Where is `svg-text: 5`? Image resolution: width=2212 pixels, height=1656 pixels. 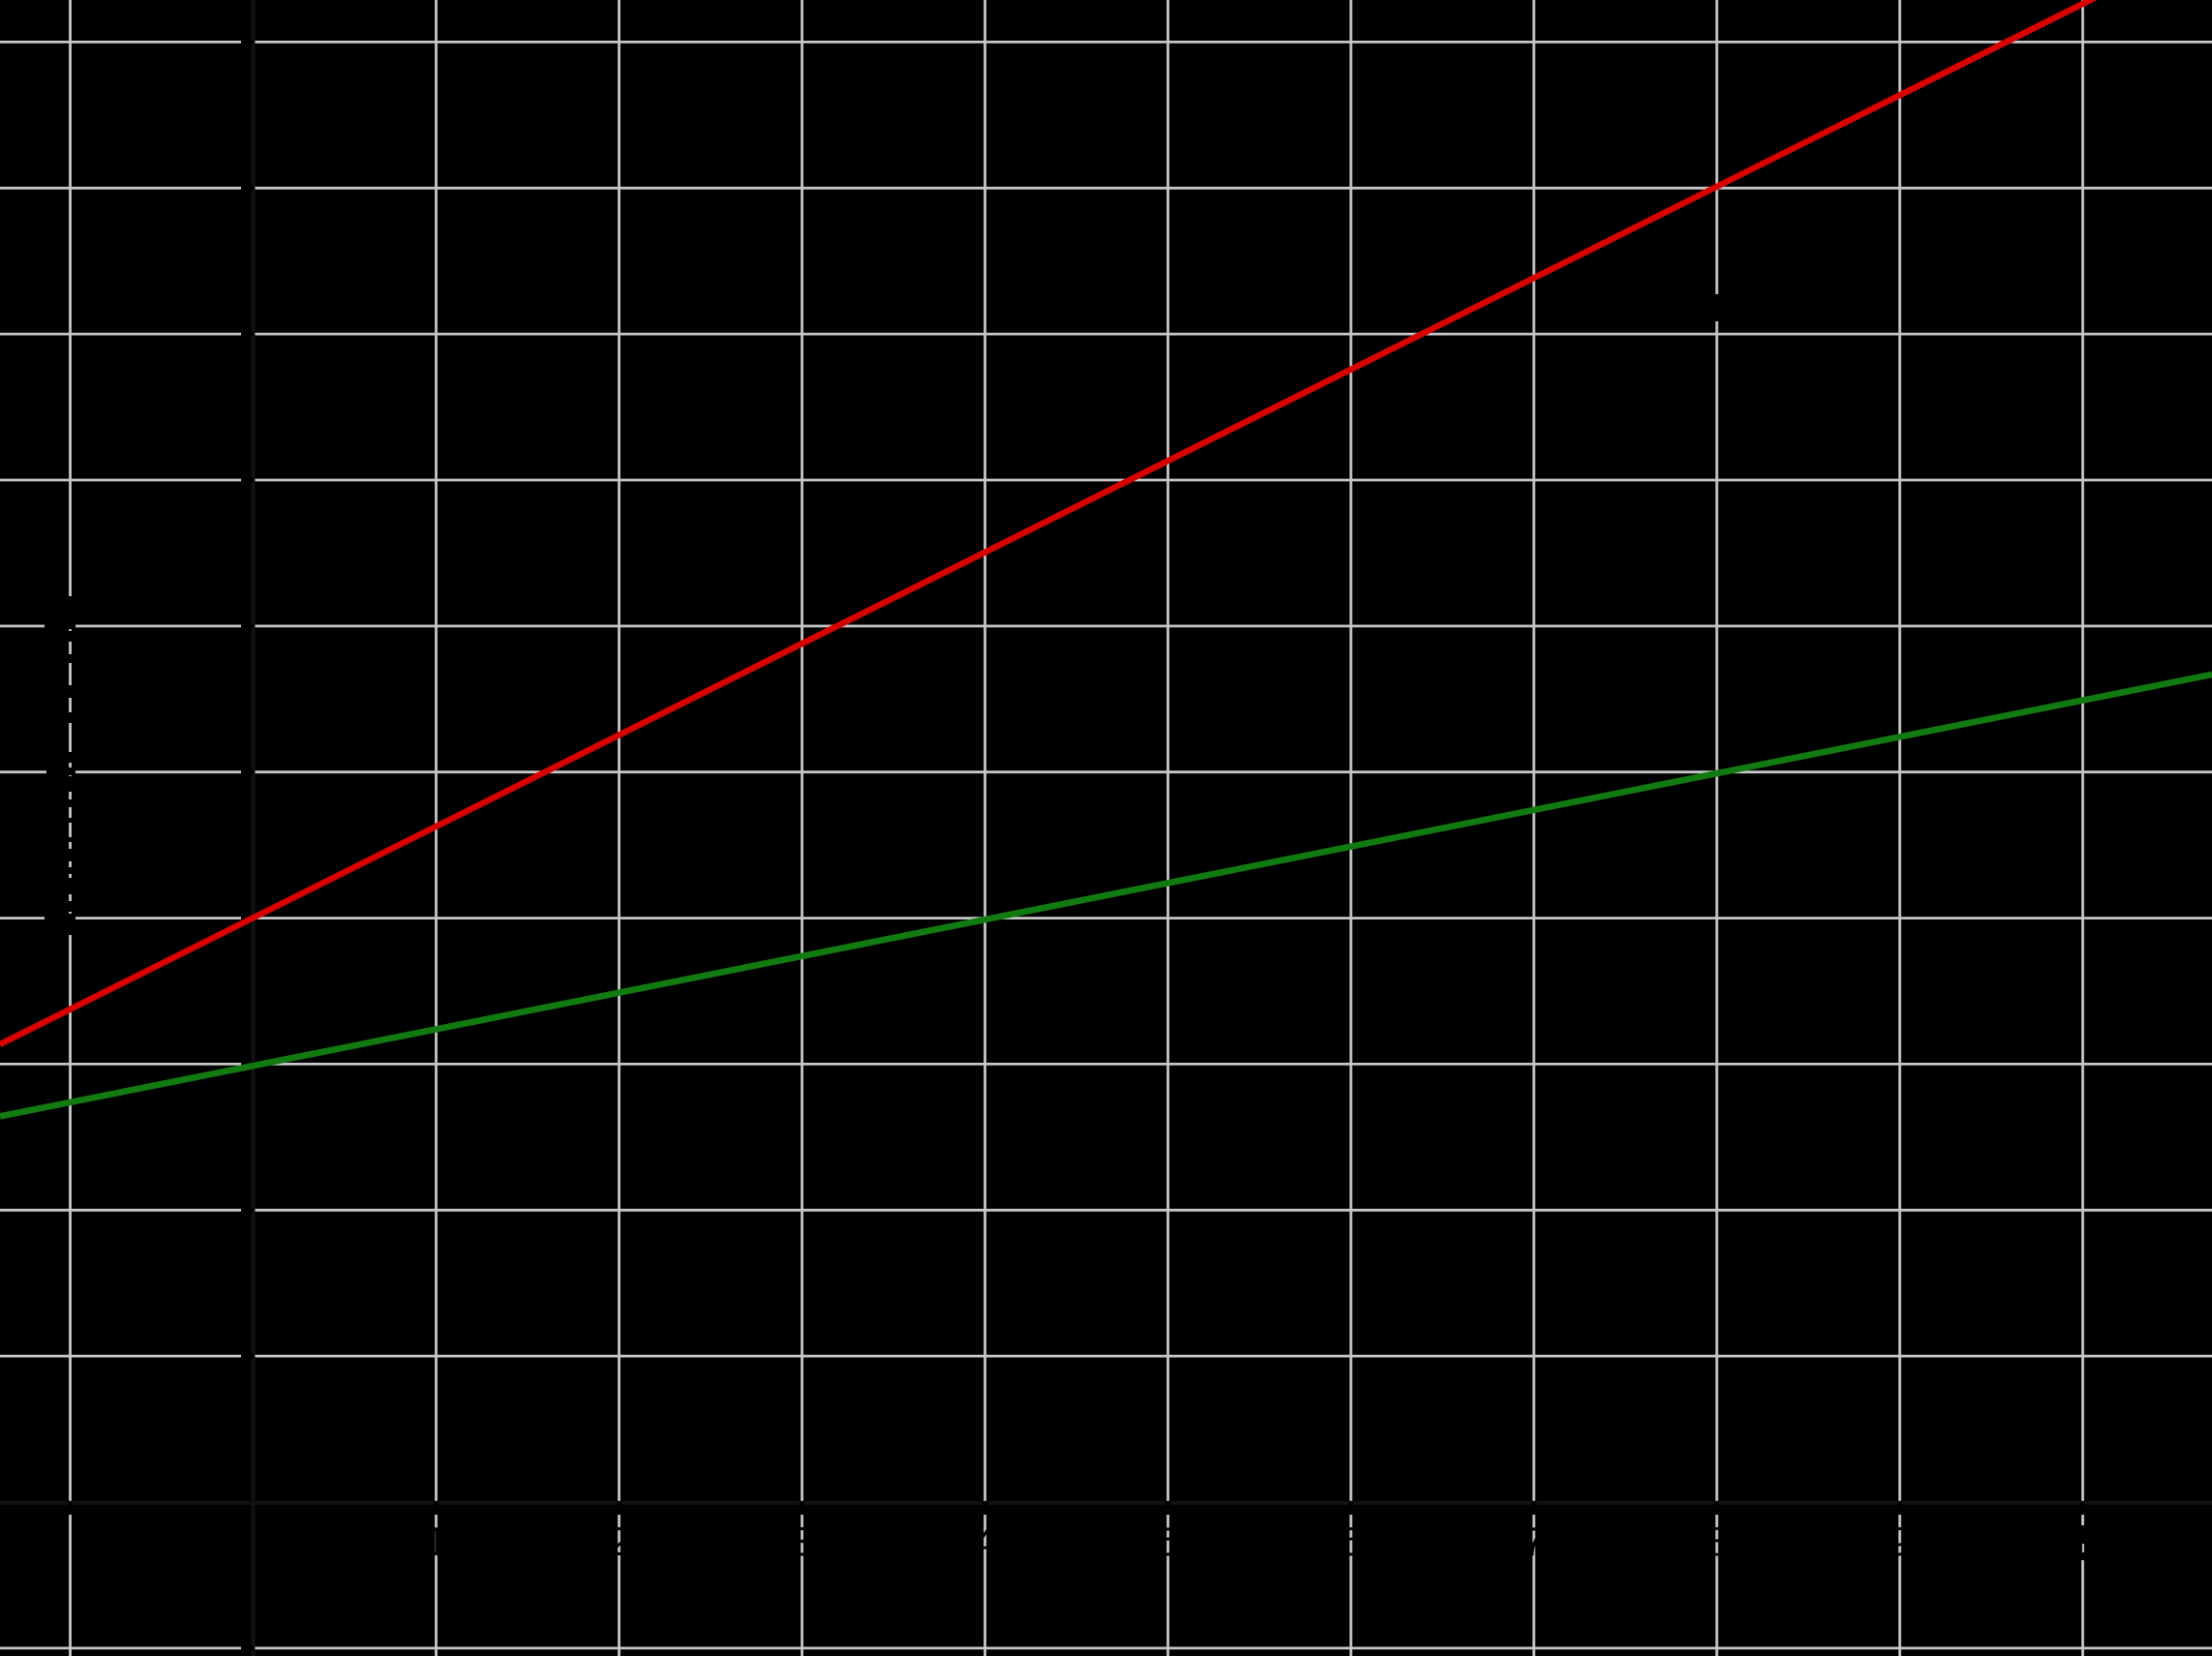 svg-text: 5 is located at coordinates (1168, 1541).